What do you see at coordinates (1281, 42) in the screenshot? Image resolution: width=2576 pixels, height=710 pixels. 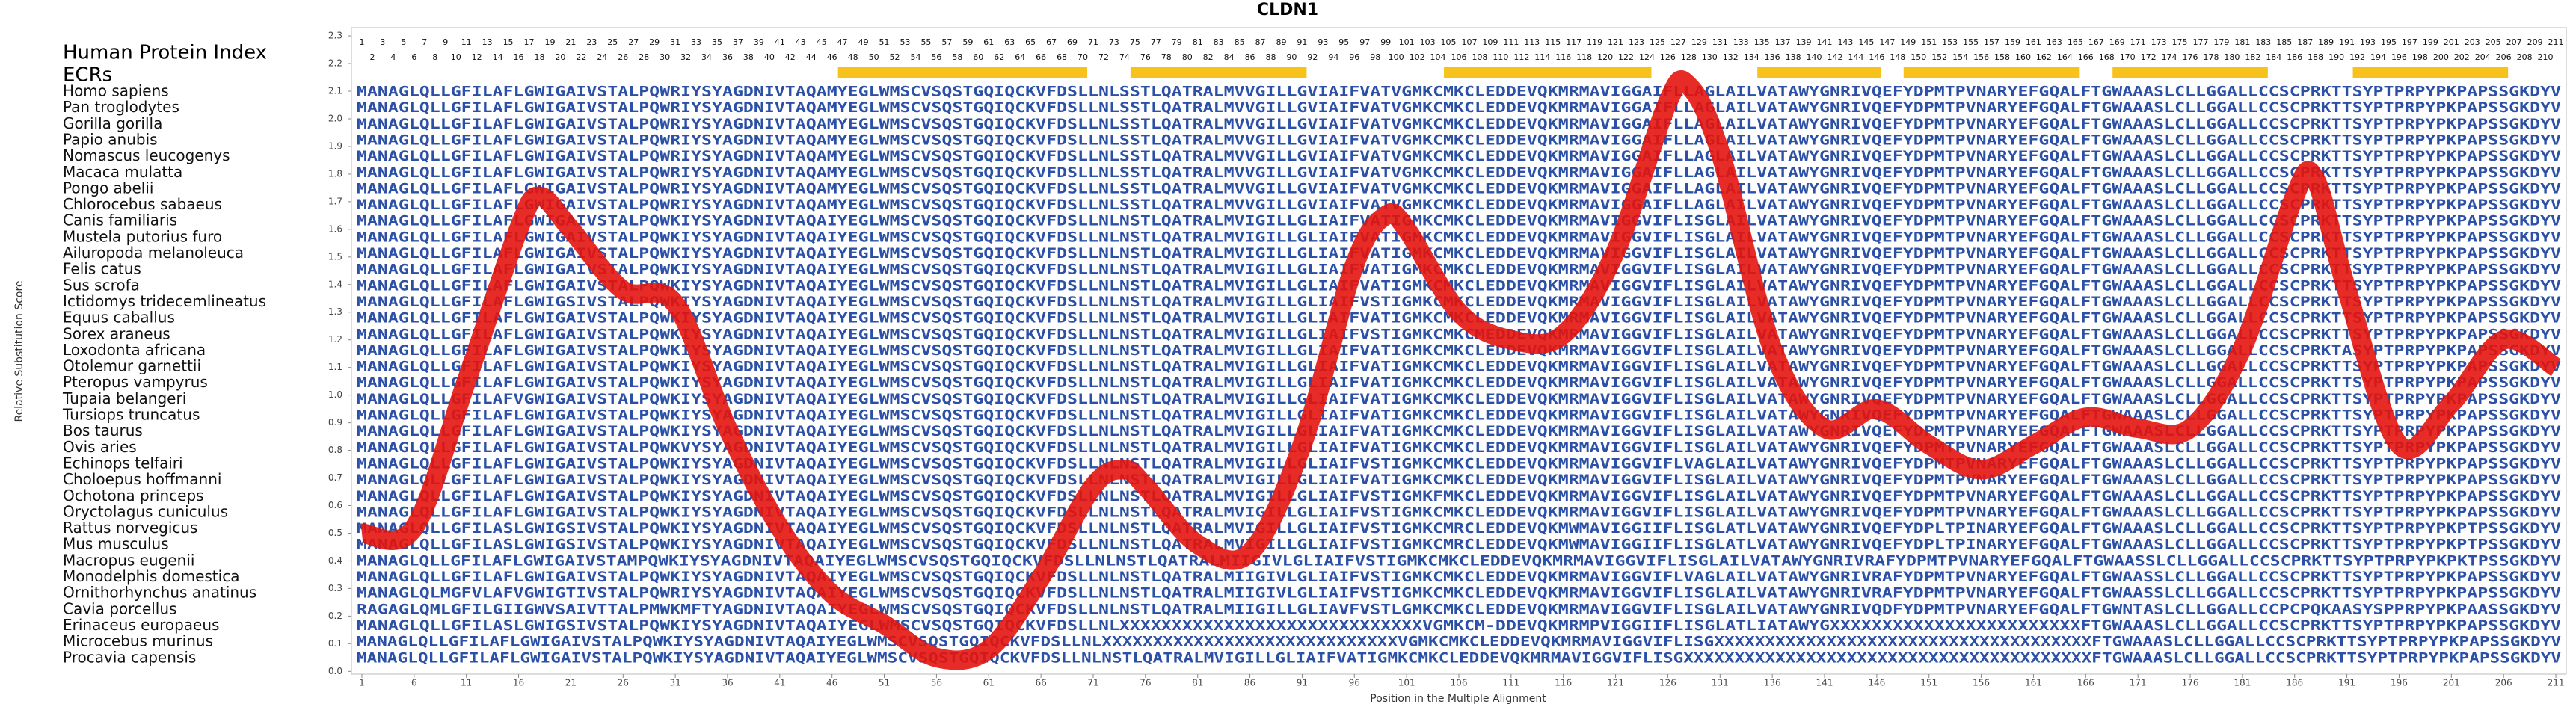 I see `position-number: 89` at bounding box center [1281, 42].